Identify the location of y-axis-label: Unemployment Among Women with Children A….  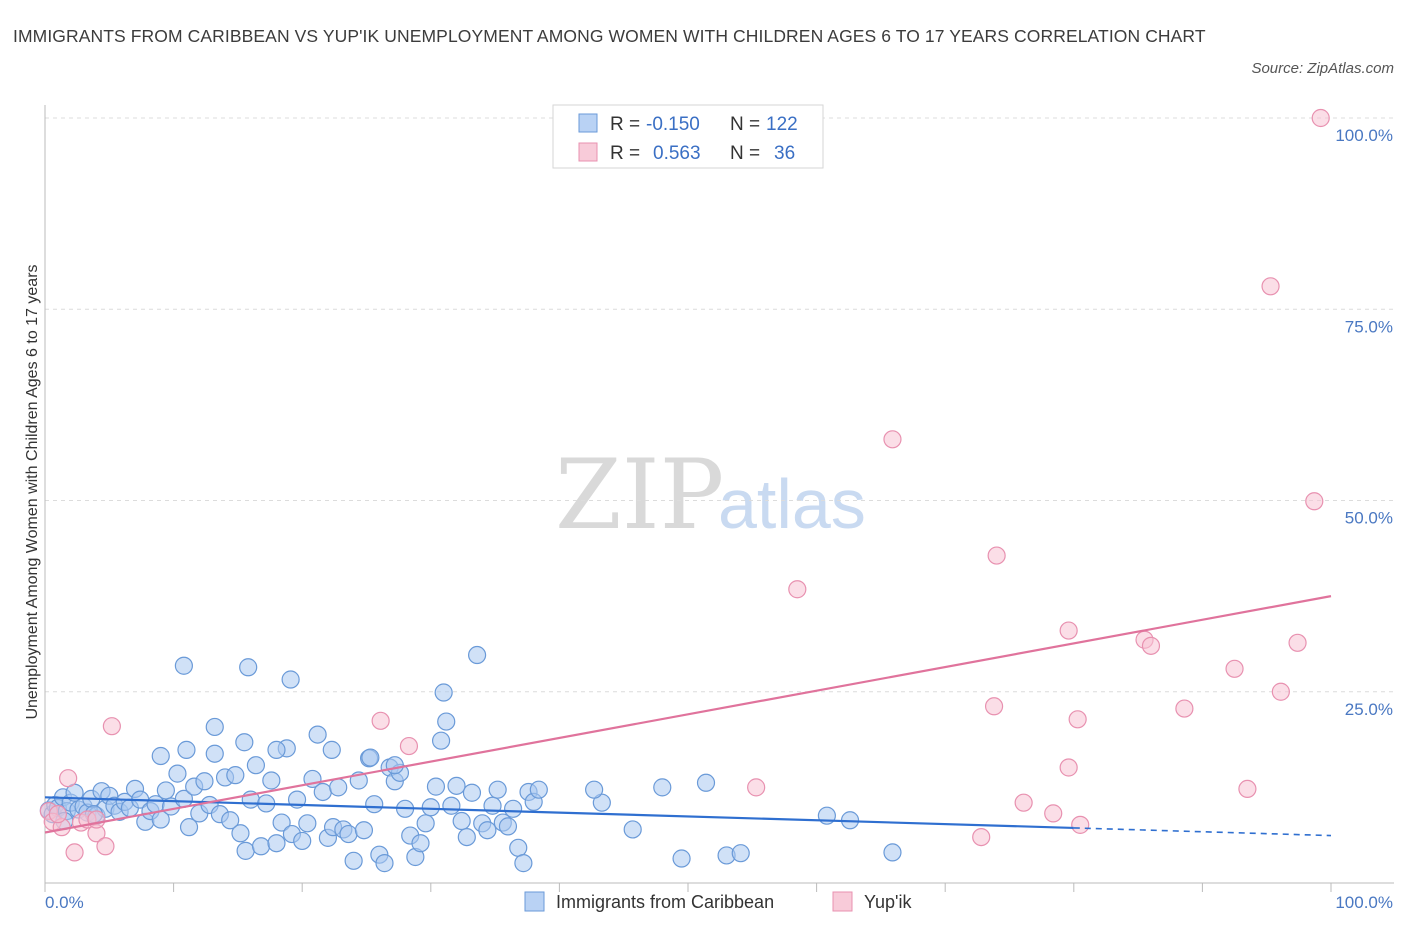
(32, 491).